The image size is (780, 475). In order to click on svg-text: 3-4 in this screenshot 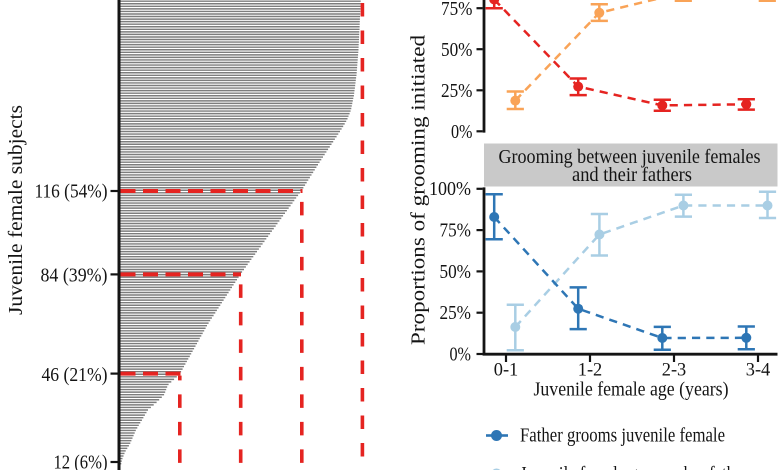, I will do `click(758, 370)`.